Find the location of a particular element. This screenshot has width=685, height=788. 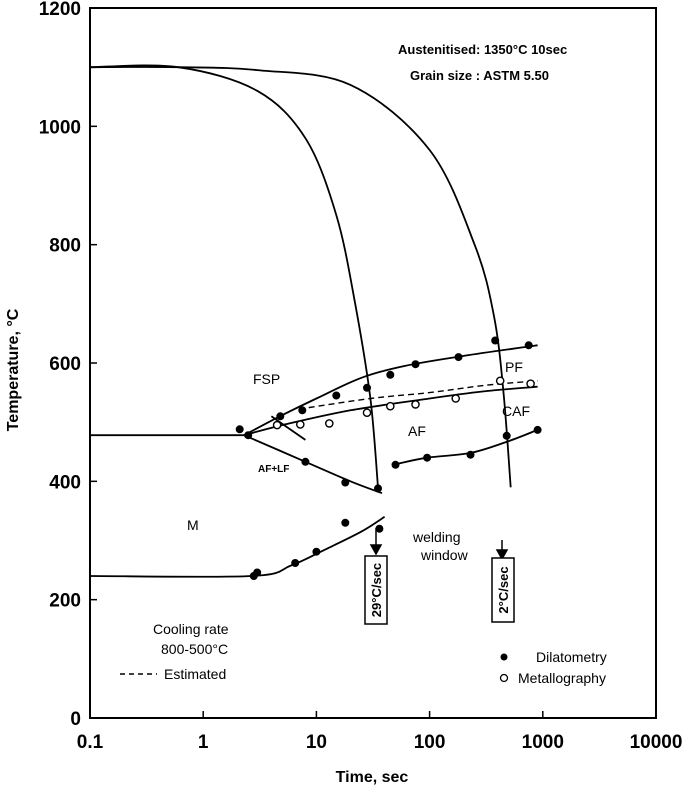

legend-metallography-marker is located at coordinates (504, 678).